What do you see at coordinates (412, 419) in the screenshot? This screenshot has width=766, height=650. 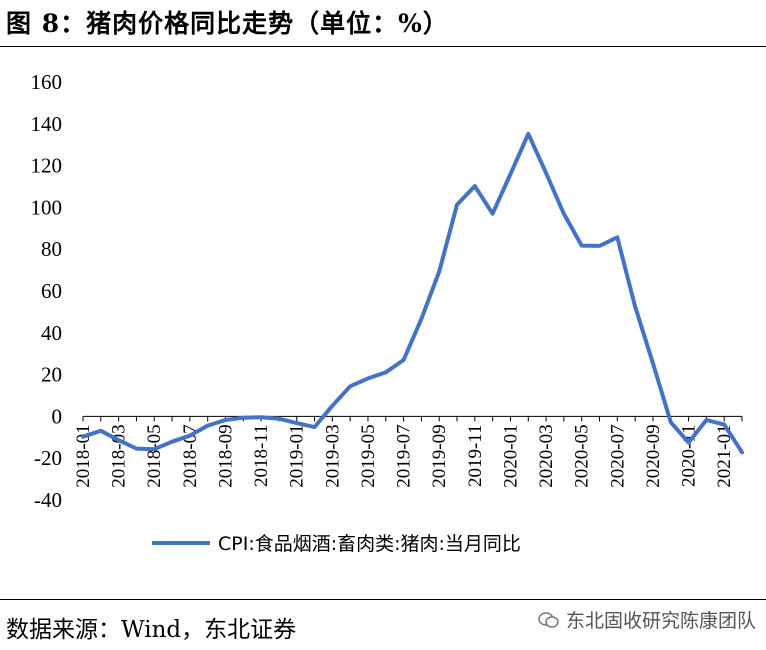 I see `x-axis-ticks` at bounding box center [412, 419].